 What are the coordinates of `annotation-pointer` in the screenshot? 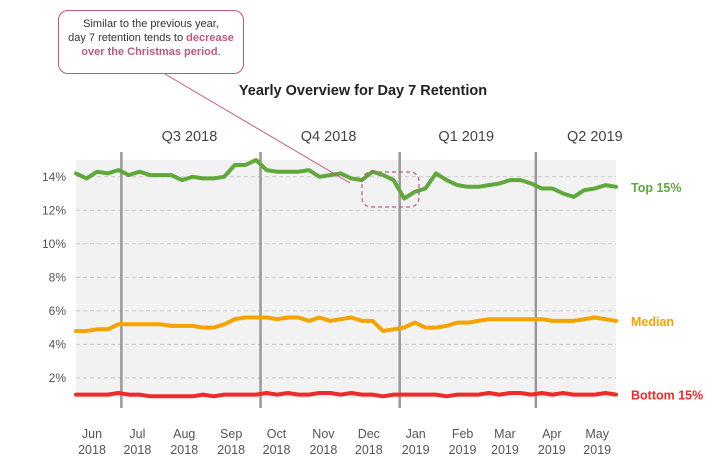 It's located at (257, 128).